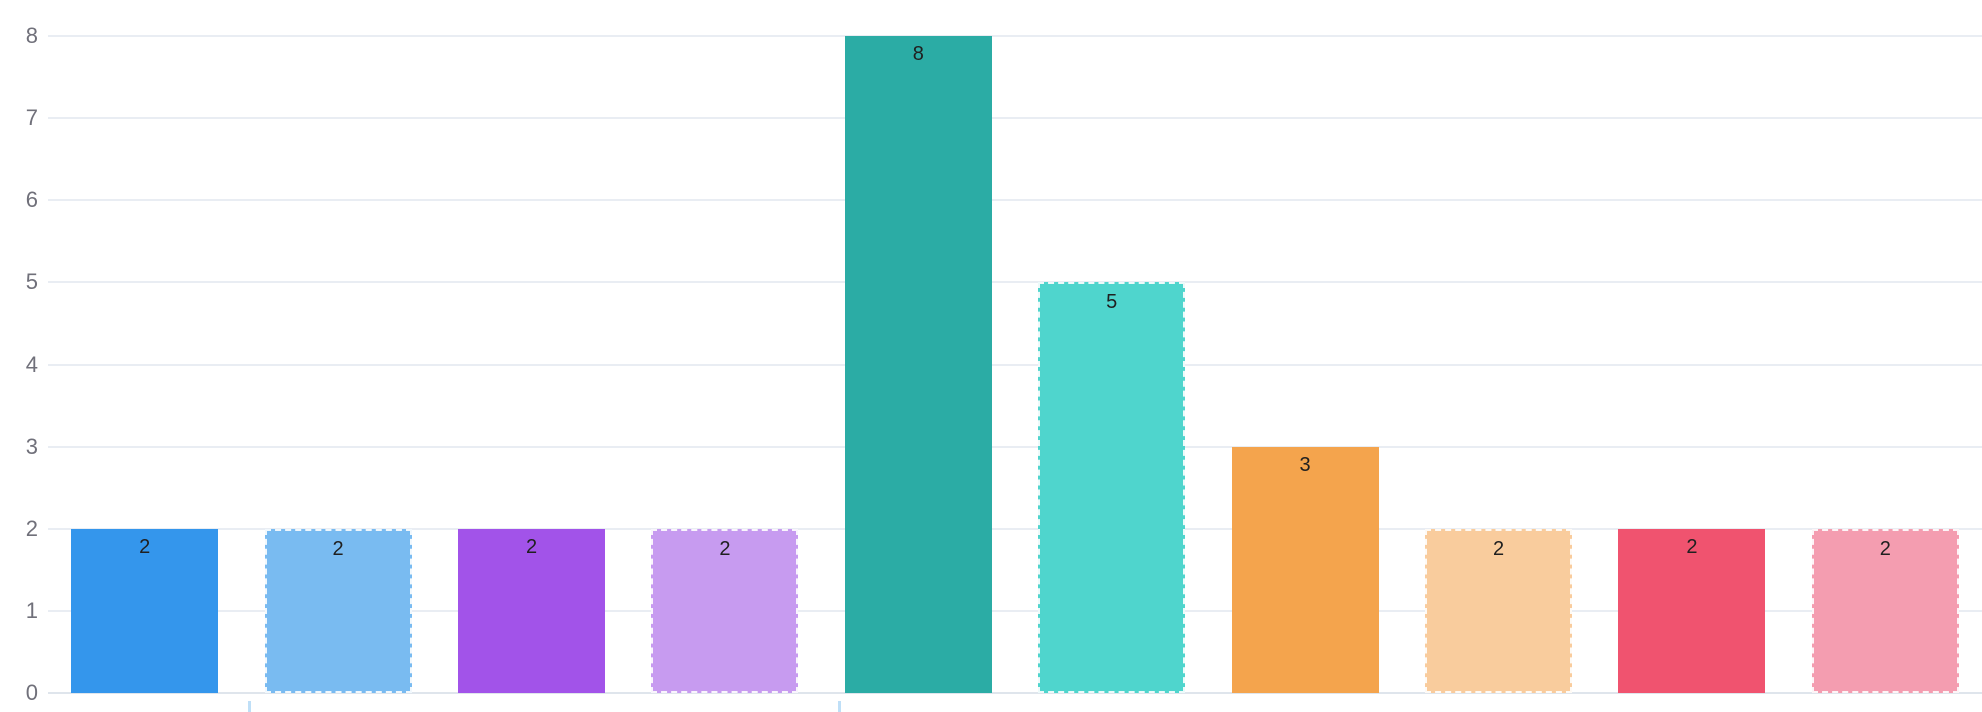  I want to click on bar-2: 2, so click(338, 610).